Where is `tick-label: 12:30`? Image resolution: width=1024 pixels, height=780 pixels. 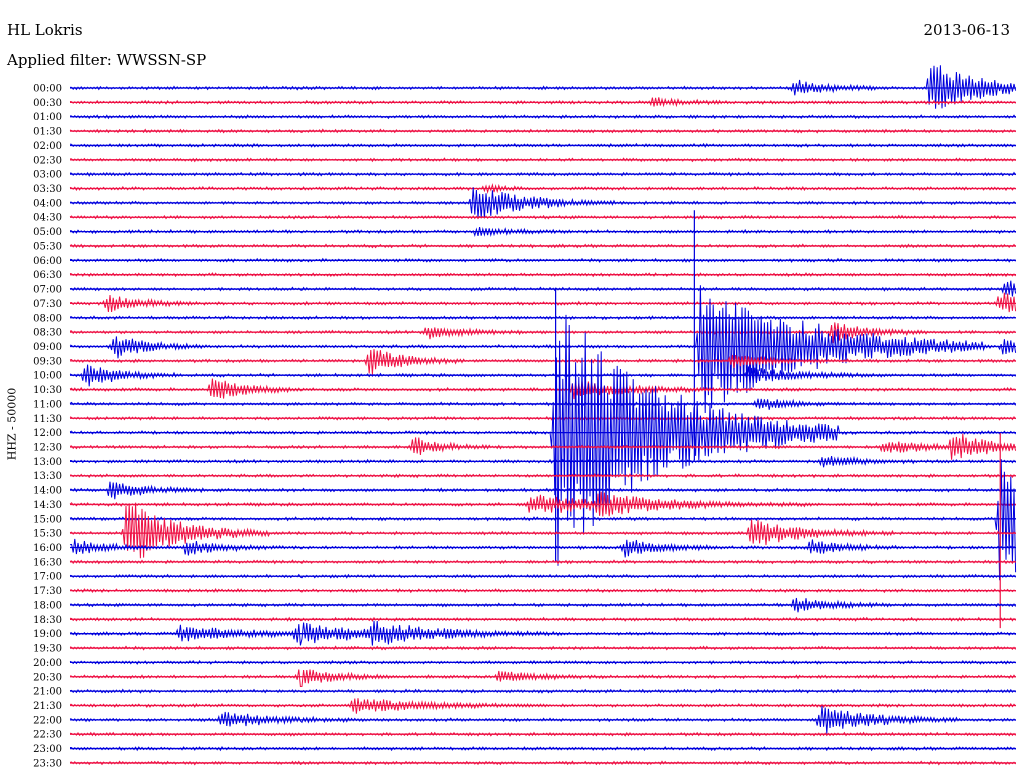 tick-label: 12:30 is located at coordinates (47, 448).